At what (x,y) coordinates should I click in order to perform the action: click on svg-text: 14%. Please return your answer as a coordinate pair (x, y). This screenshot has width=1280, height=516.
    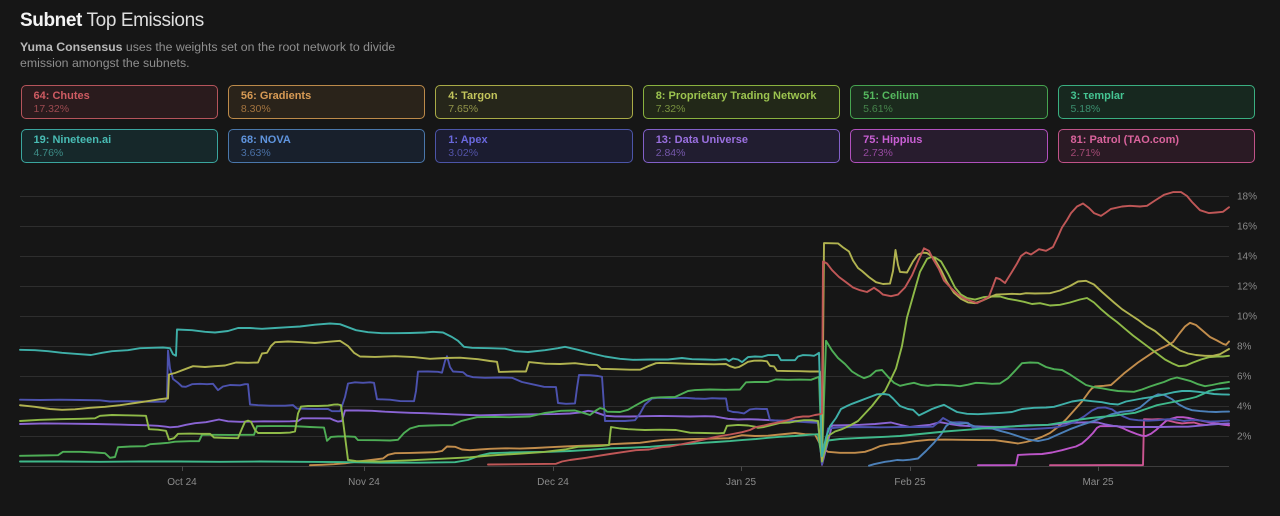
    Looking at the image, I should click on (1247, 257).